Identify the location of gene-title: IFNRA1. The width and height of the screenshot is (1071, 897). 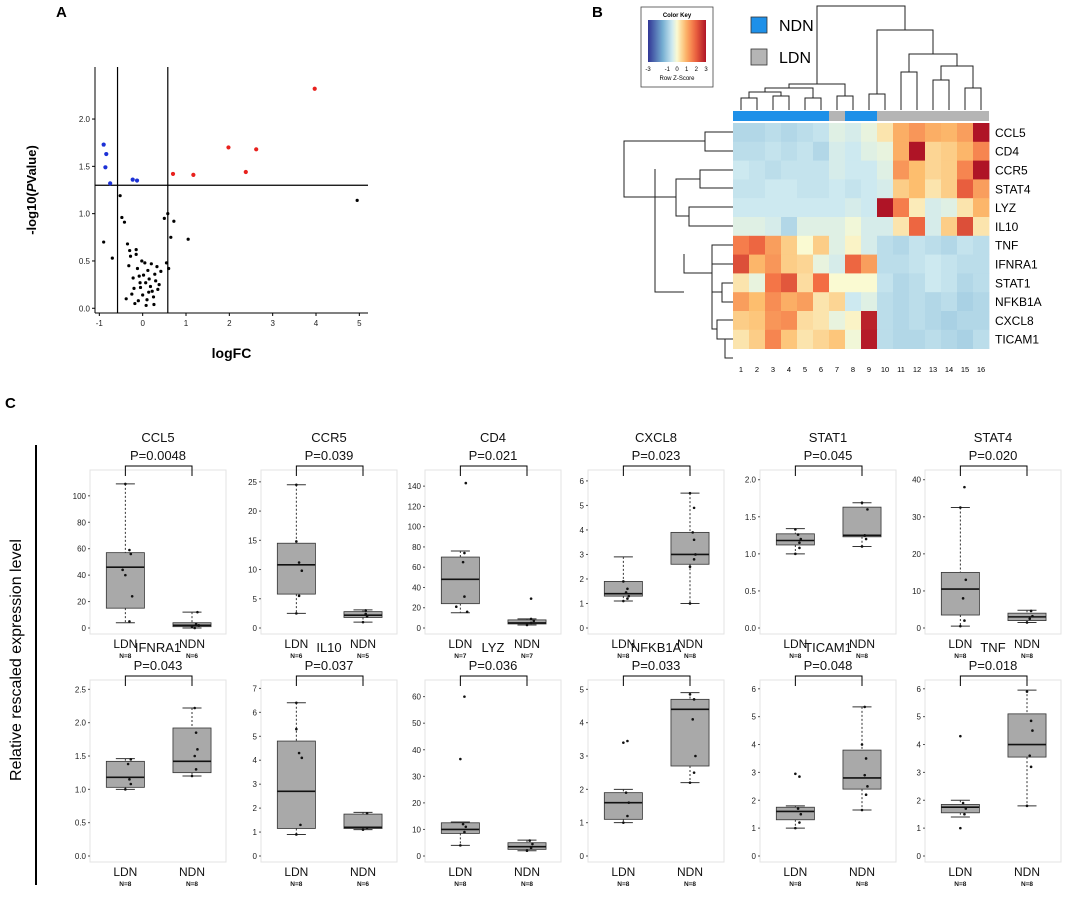
(158, 647).